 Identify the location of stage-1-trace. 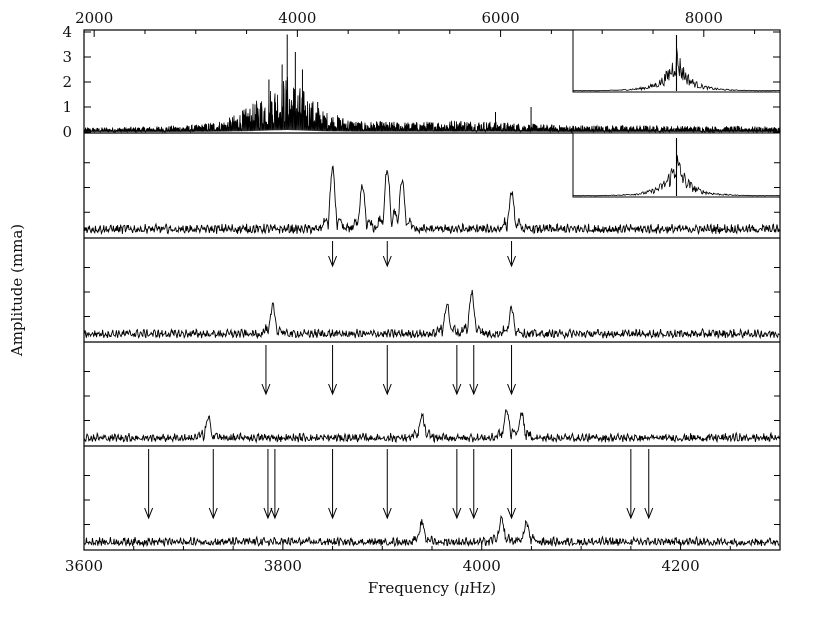
(431, 200).